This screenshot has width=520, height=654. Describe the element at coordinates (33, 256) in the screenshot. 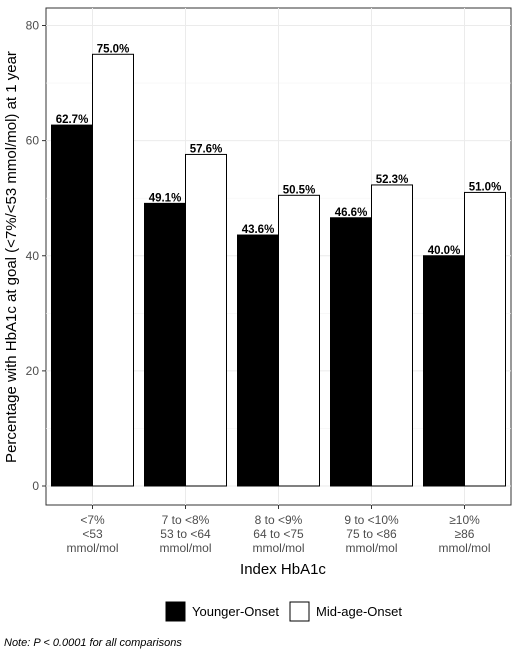

I see `y-tick-label: 40` at that location.